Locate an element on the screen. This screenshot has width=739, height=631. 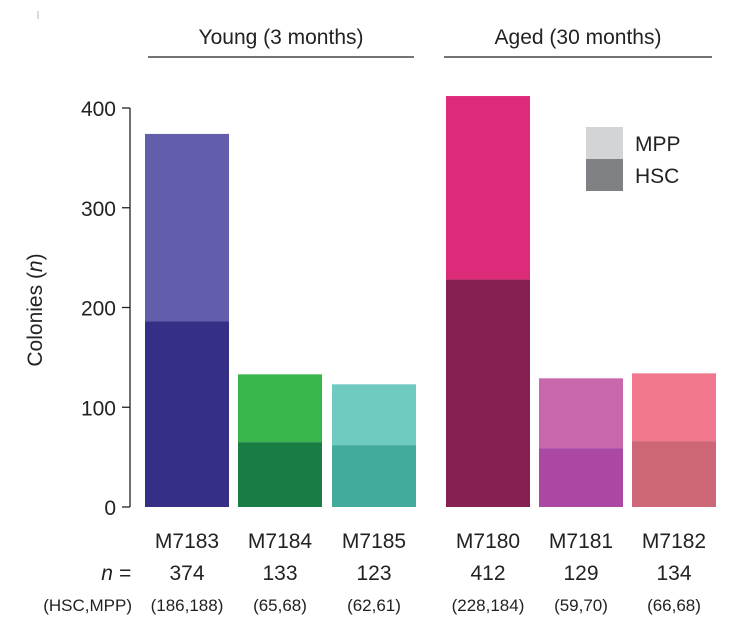
pair-row-label: (HSC,MPP) is located at coordinates (87, 605).